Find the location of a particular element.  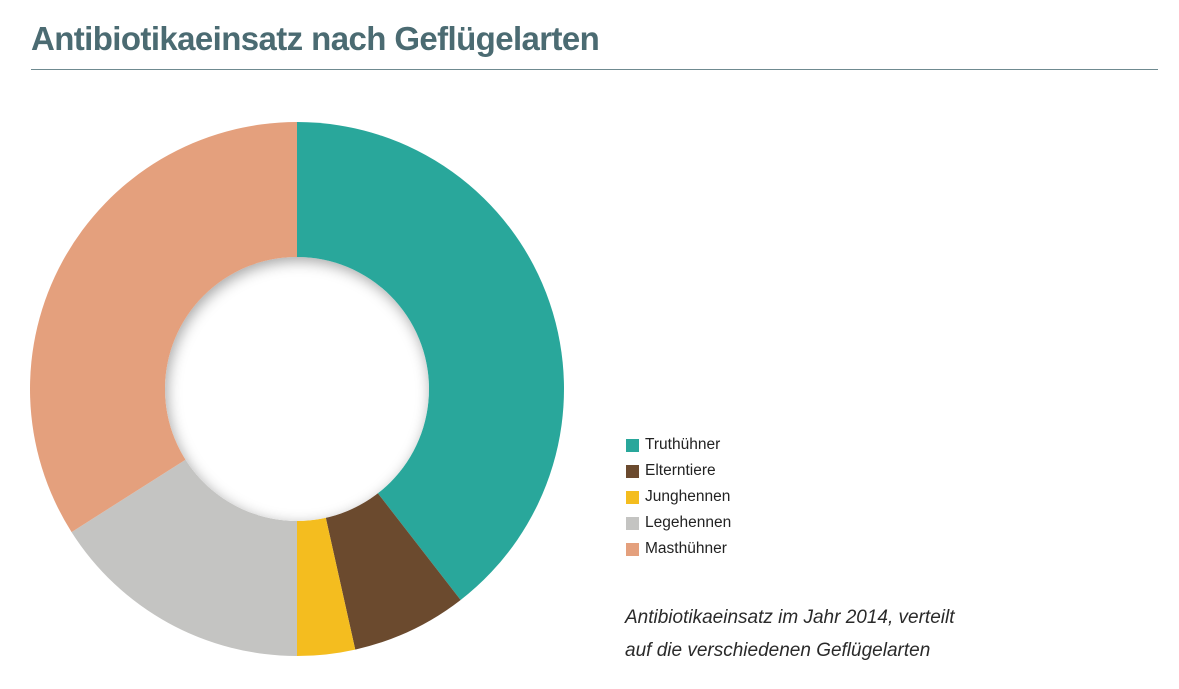

legend-label: Legehennen is located at coordinates (688, 522).